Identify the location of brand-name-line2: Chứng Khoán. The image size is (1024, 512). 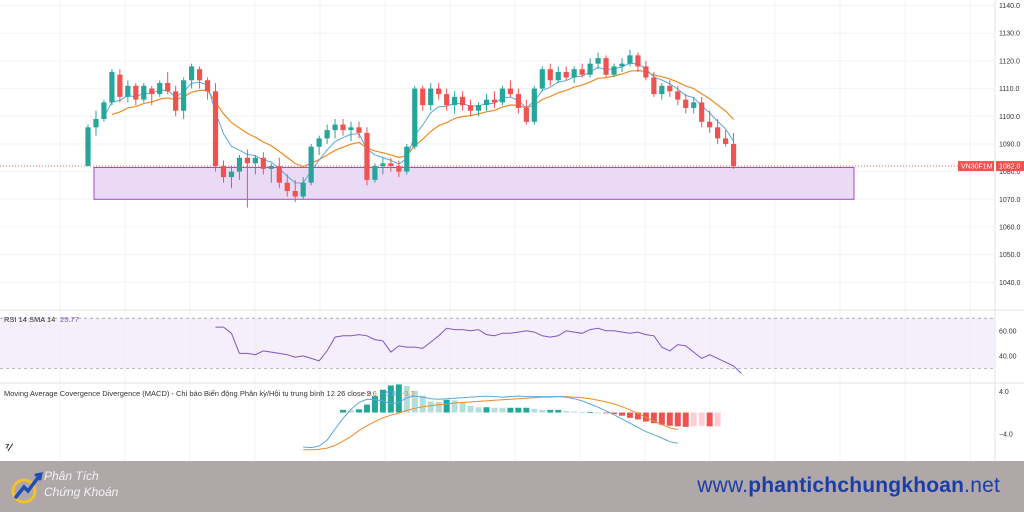
(81, 492).